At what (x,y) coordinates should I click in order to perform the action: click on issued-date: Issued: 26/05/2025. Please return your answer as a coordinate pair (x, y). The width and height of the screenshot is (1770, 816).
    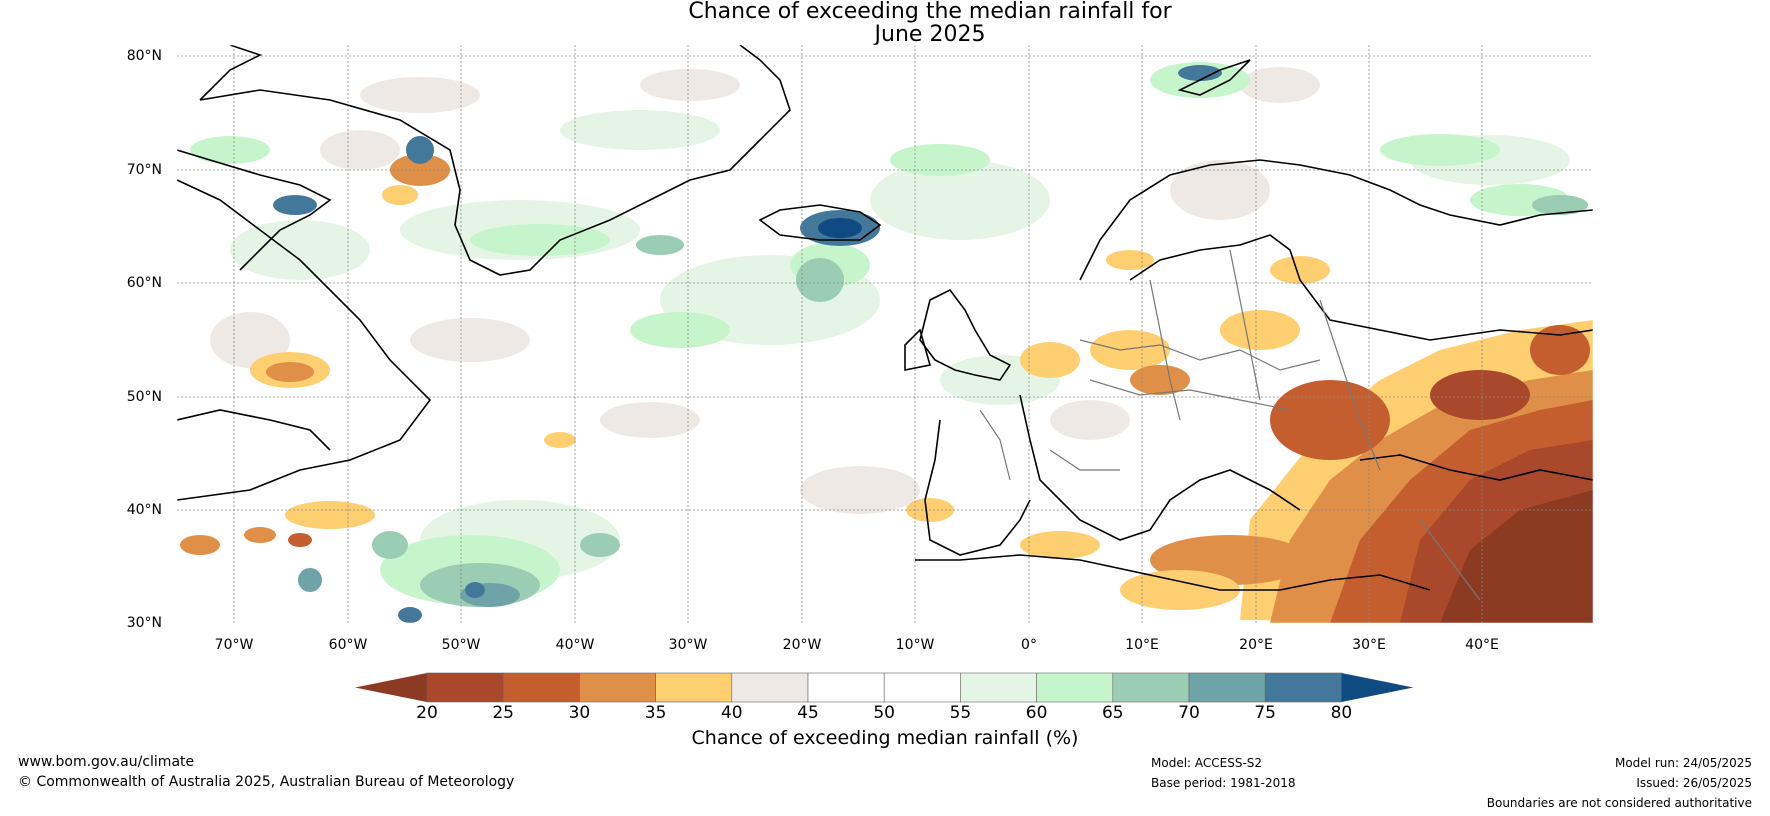
    Looking at the image, I should click on (1694, 783).